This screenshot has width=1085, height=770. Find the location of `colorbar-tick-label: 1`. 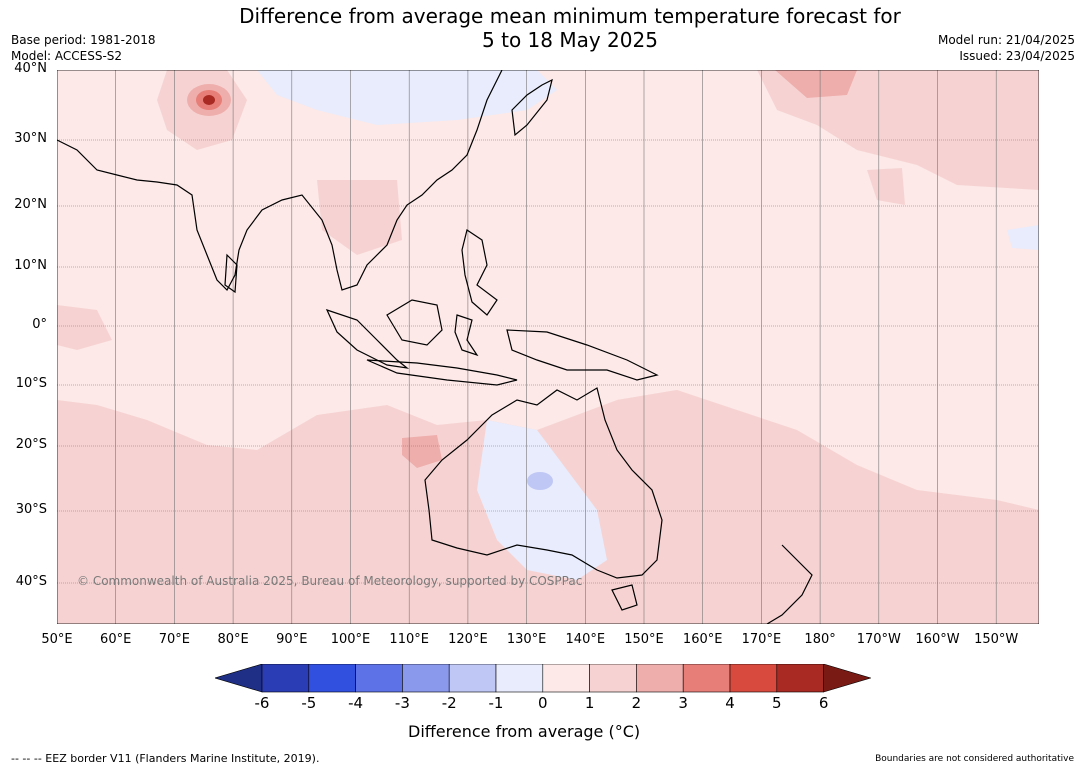

colorbar-tick-label: 1 is located at coordinates (589, 703).